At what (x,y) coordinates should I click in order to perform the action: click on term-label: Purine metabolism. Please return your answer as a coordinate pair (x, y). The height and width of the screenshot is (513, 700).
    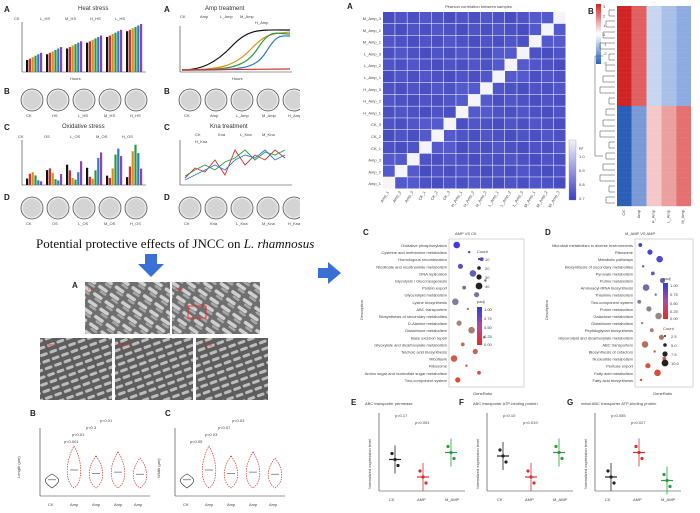
    Looking at the image, I should click on (617, 309).